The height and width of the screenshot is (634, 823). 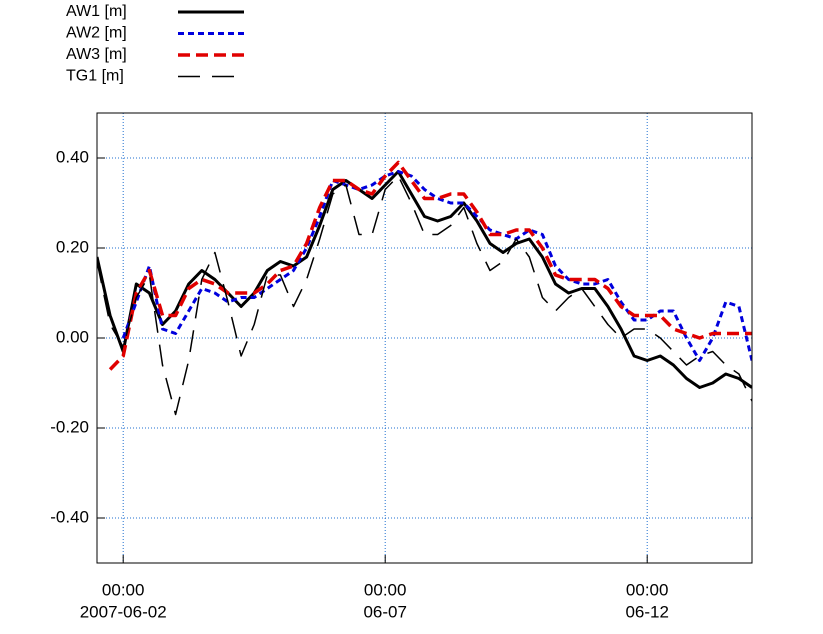 I want to click on x-tick-label: 06-12, so click(x=646, y=611).